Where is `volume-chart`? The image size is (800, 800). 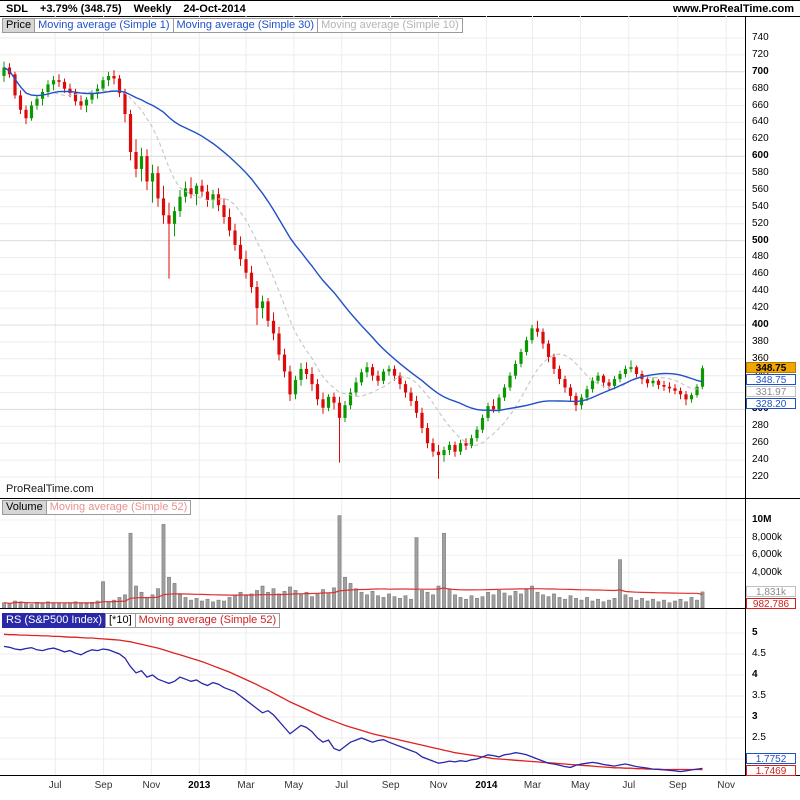 volume-chart is located at coordinates (372, 554).